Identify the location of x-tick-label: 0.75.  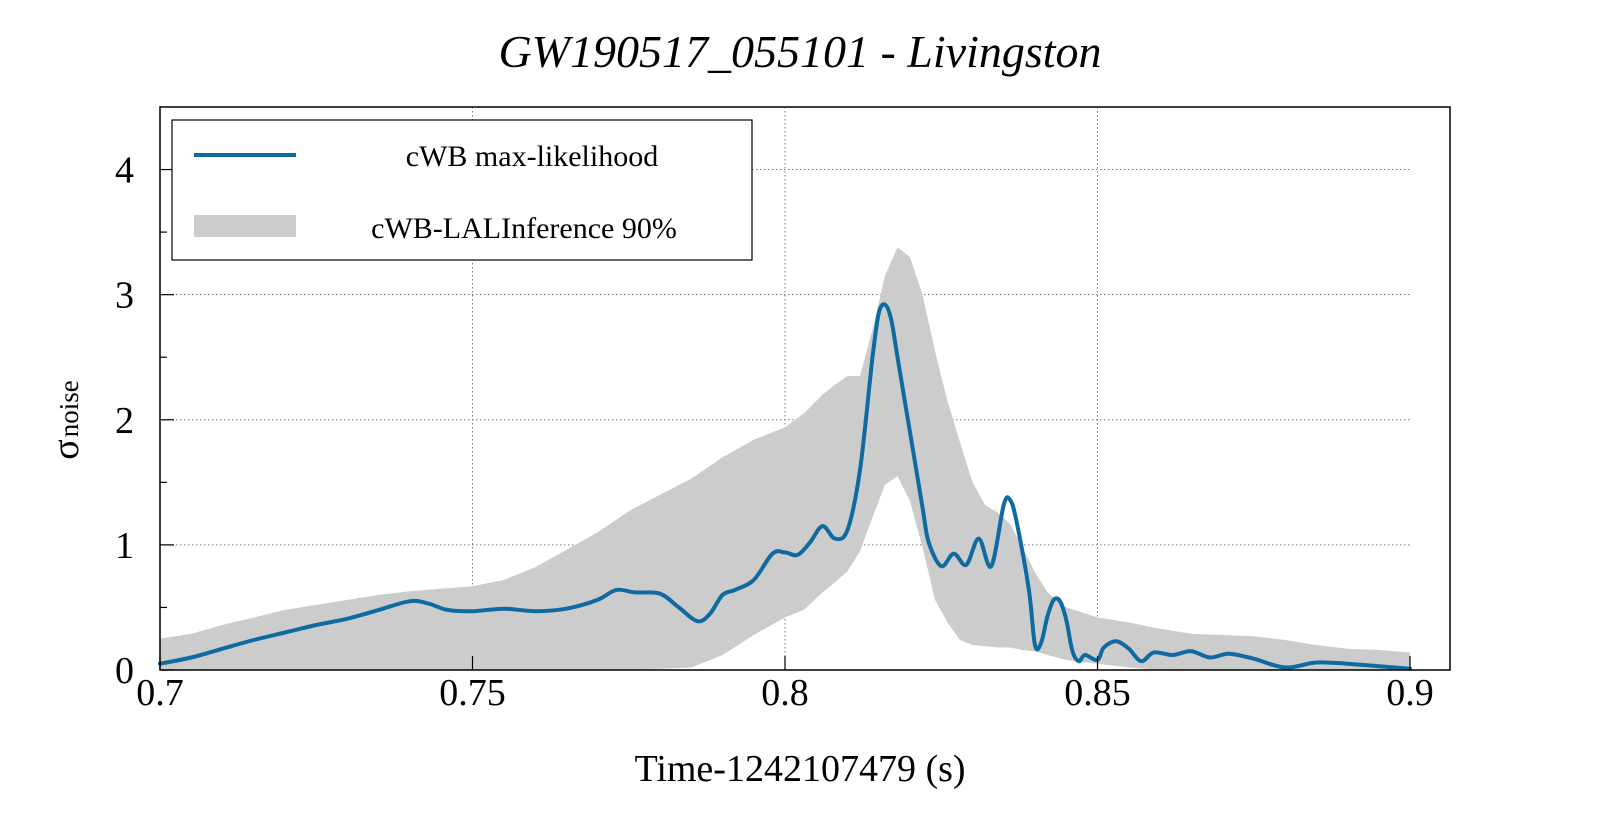
(472, 693).